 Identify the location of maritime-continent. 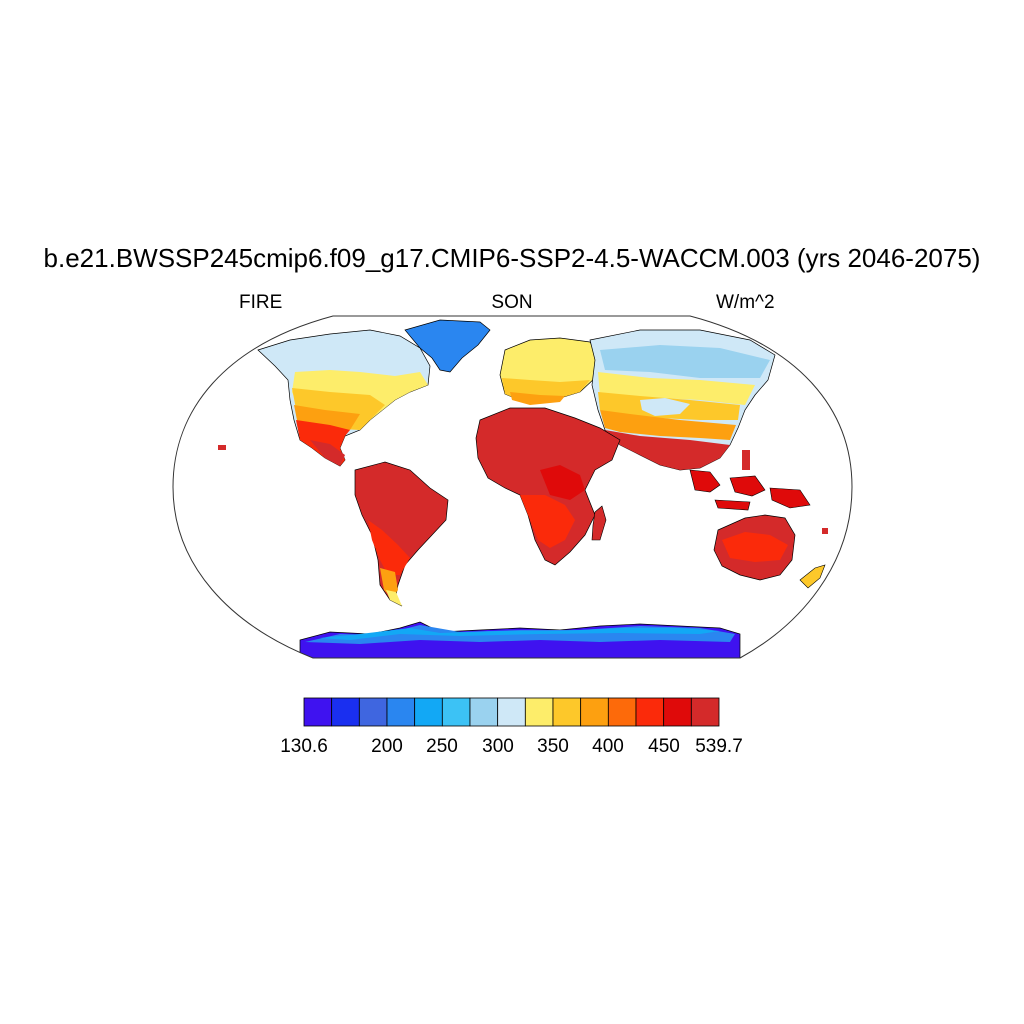
(705, 481).